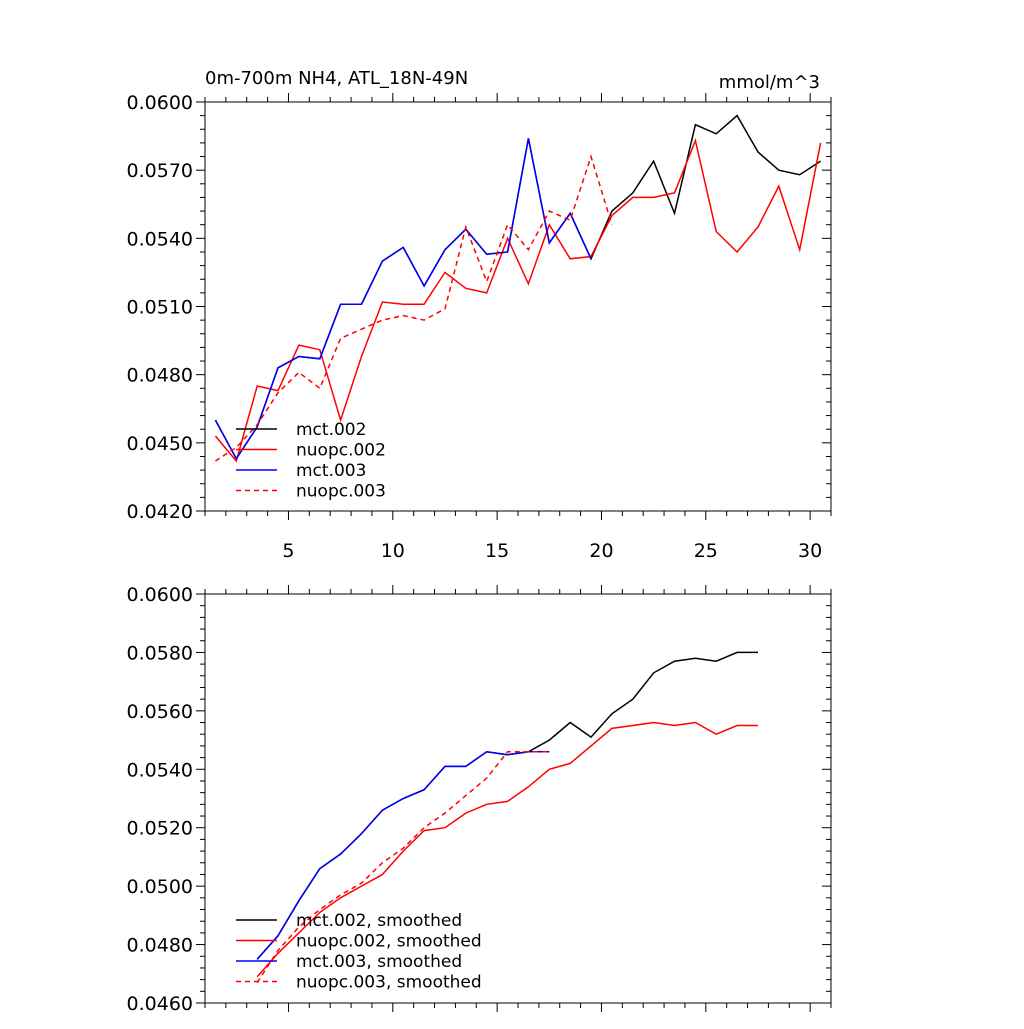 The image size is (1024, 1029). I want to click on legend-label: nuopc.002, smoothed, so click(389, 942).